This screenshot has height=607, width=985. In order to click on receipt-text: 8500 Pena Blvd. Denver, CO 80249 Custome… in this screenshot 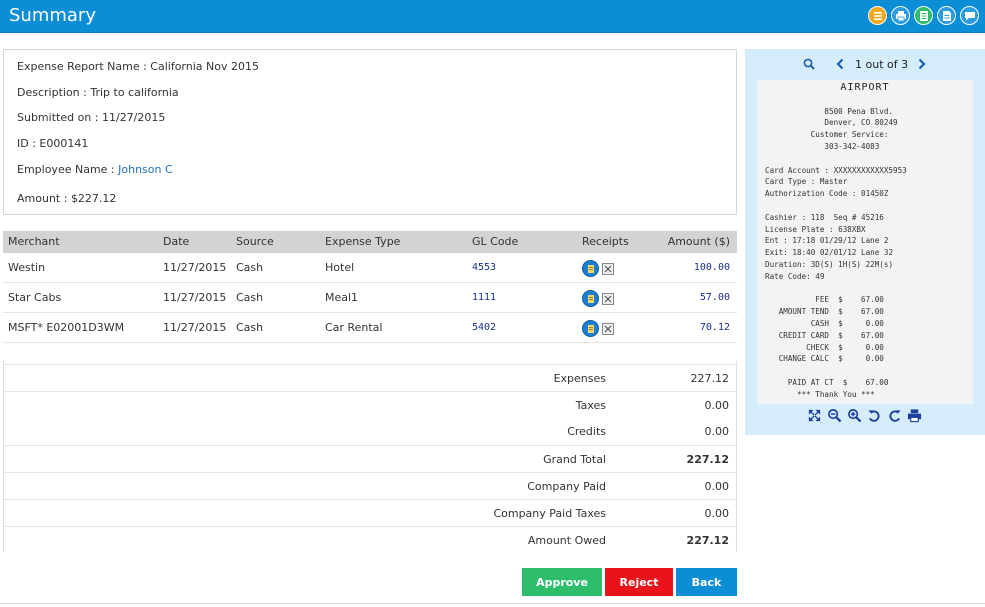, I will do `click(836, 241)`.